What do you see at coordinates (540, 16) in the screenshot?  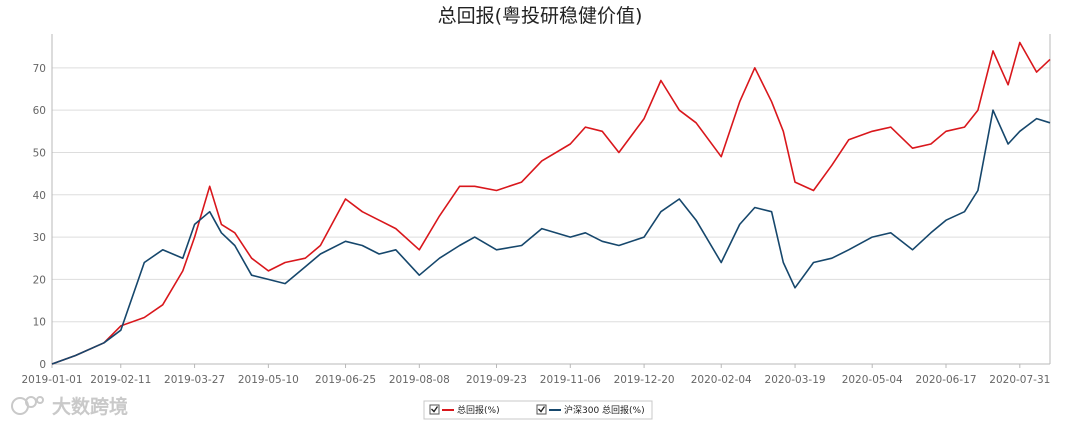 I see `chart-title: 总回报(粤投研稳健价值)` at bounding box center [540, 16].